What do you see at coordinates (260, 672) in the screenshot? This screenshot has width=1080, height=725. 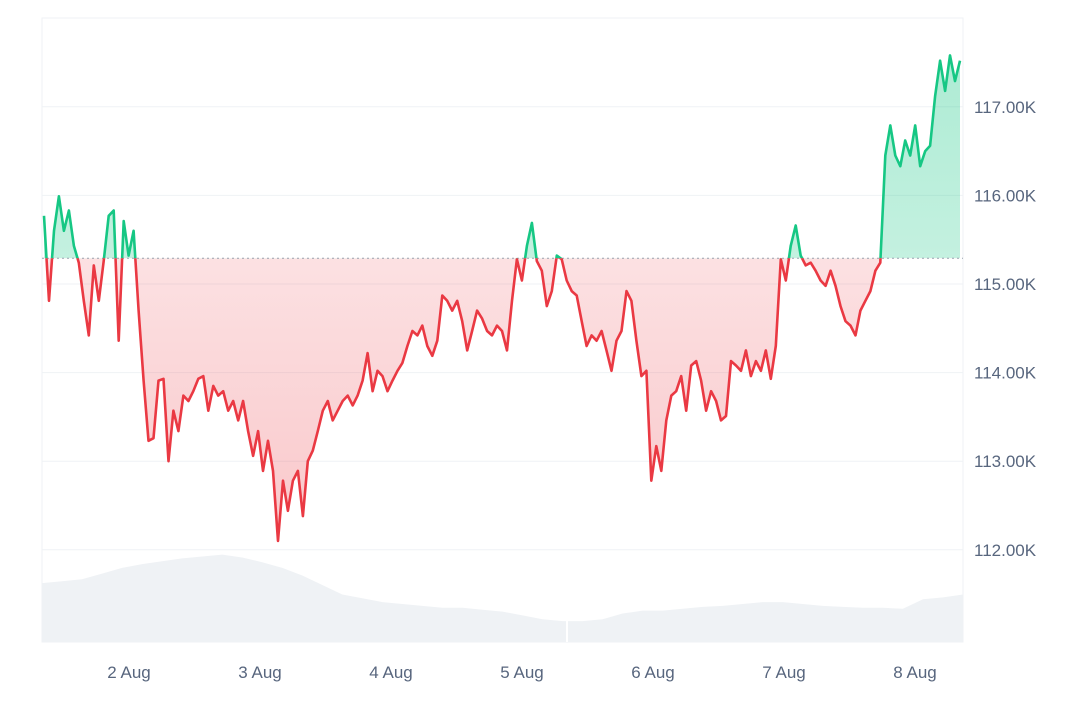 I see `x-tick-label: 3 Aug` at bounding box center [260, 672].